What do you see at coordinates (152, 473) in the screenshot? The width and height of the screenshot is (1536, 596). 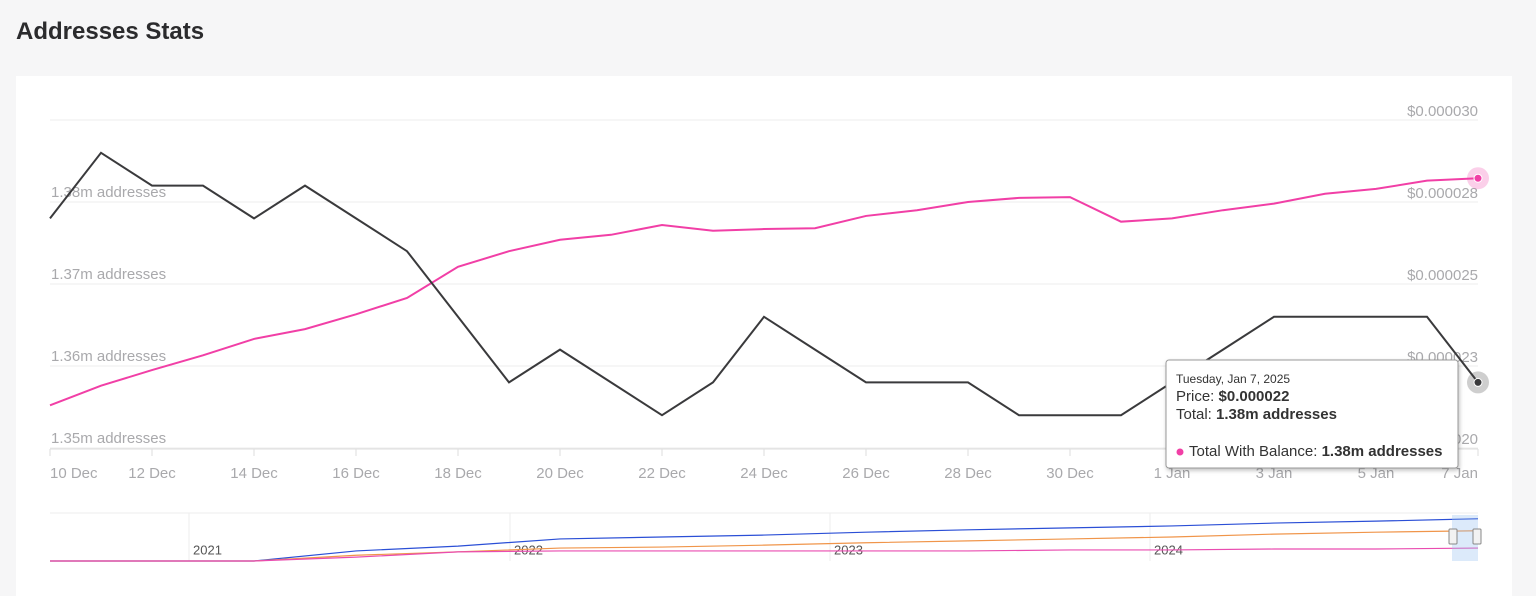 I see `x-tick-label: 12 Dec` at bounding box center [152, 473].